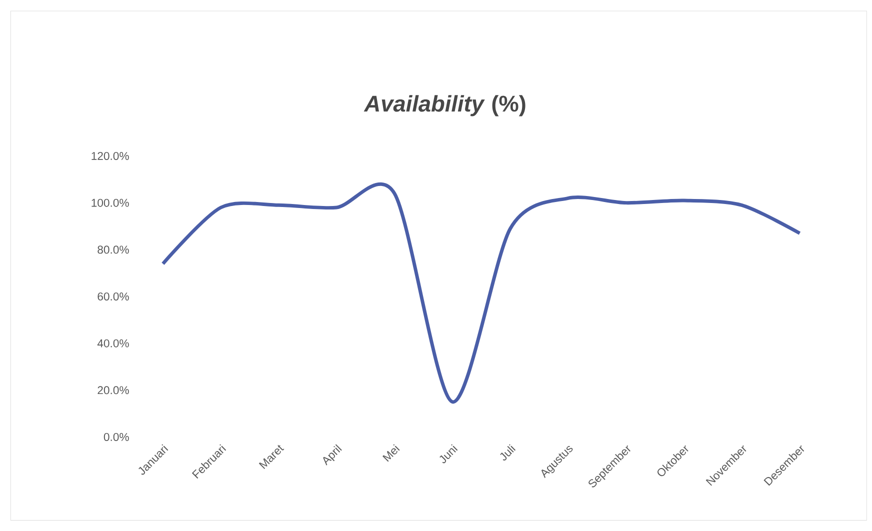  I want to click on y-tick-label: 100.0%, so click(110, 202).